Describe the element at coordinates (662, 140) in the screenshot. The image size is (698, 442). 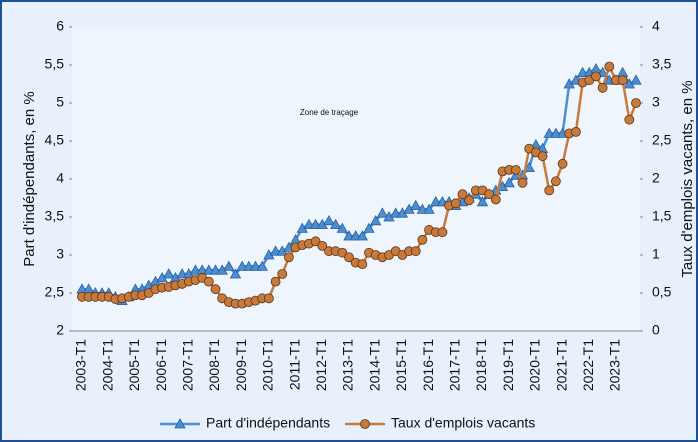
I see `y2-tick-label: 2,5` at that location.